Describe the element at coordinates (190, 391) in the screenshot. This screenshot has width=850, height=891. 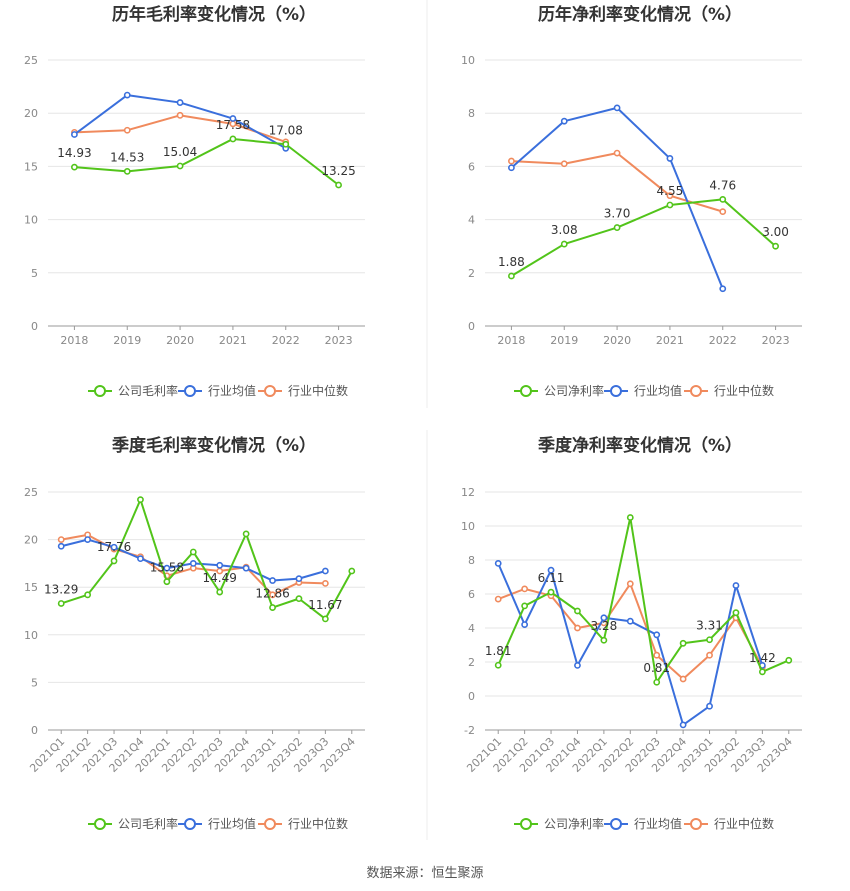
I see `legend-circle-marker` at that location.